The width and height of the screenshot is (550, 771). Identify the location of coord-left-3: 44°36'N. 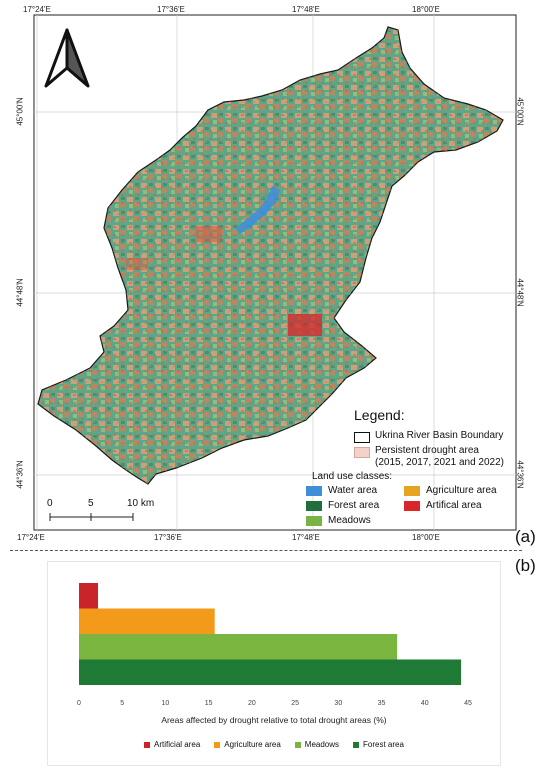
(20, 474).